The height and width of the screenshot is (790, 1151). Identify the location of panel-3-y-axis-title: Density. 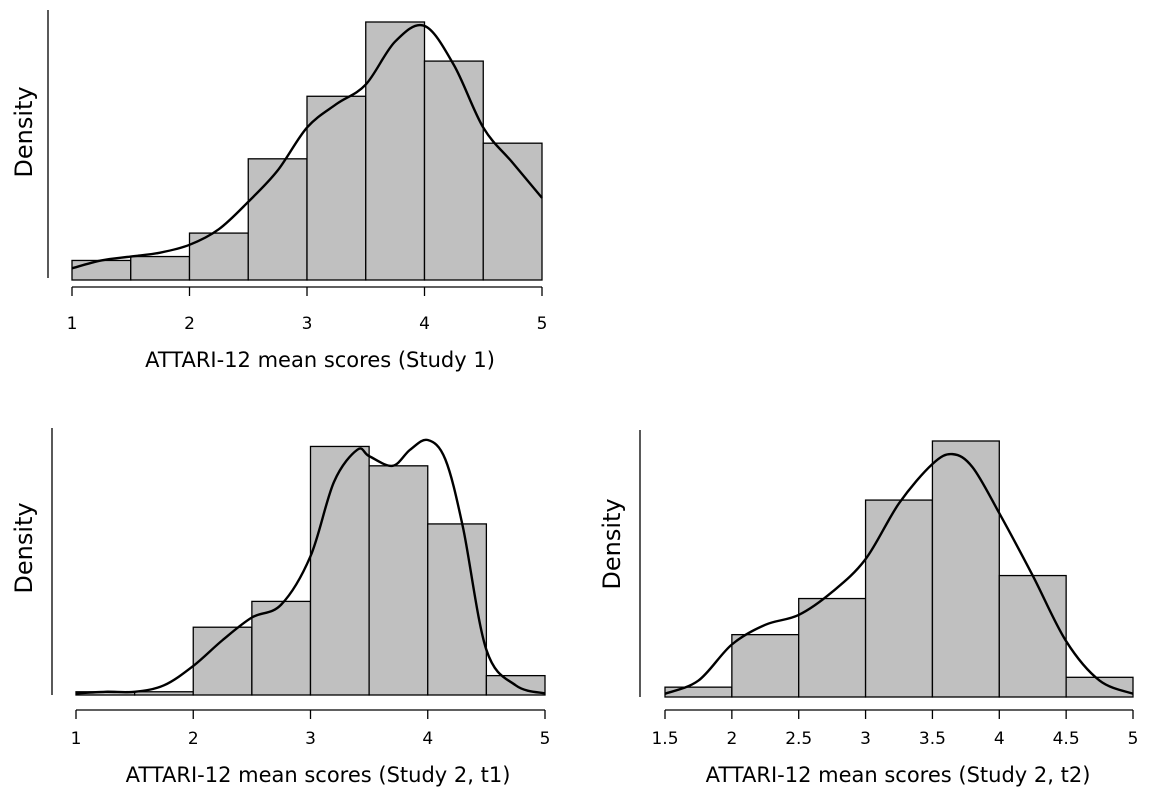
(612, 543).